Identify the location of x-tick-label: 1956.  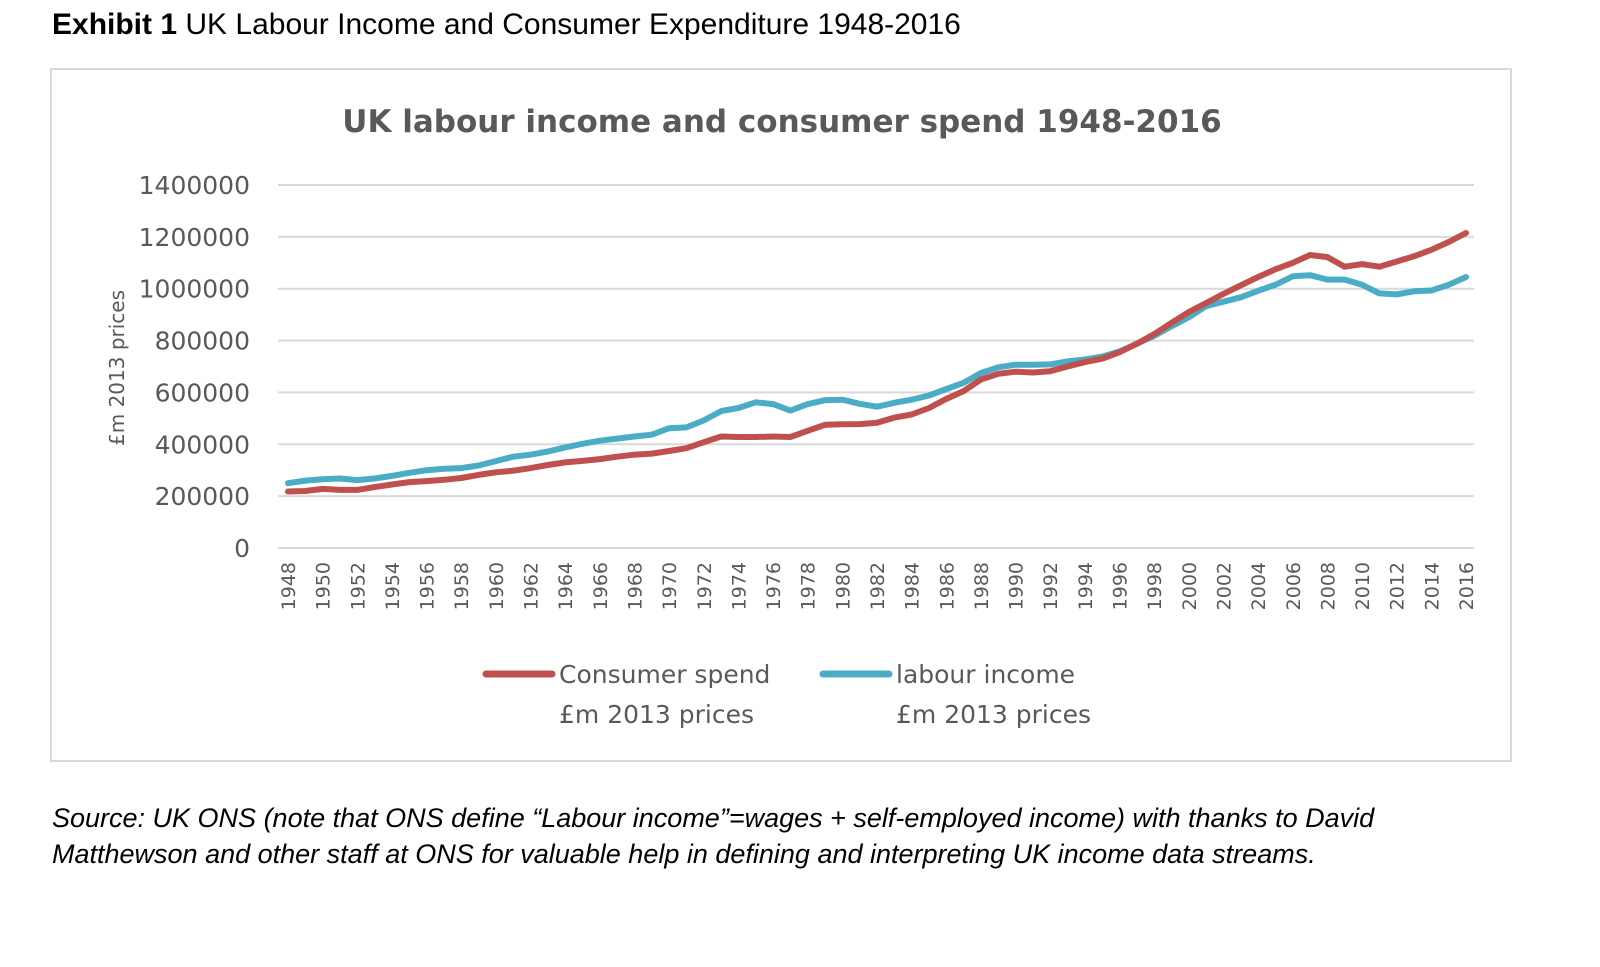
(428, 586).